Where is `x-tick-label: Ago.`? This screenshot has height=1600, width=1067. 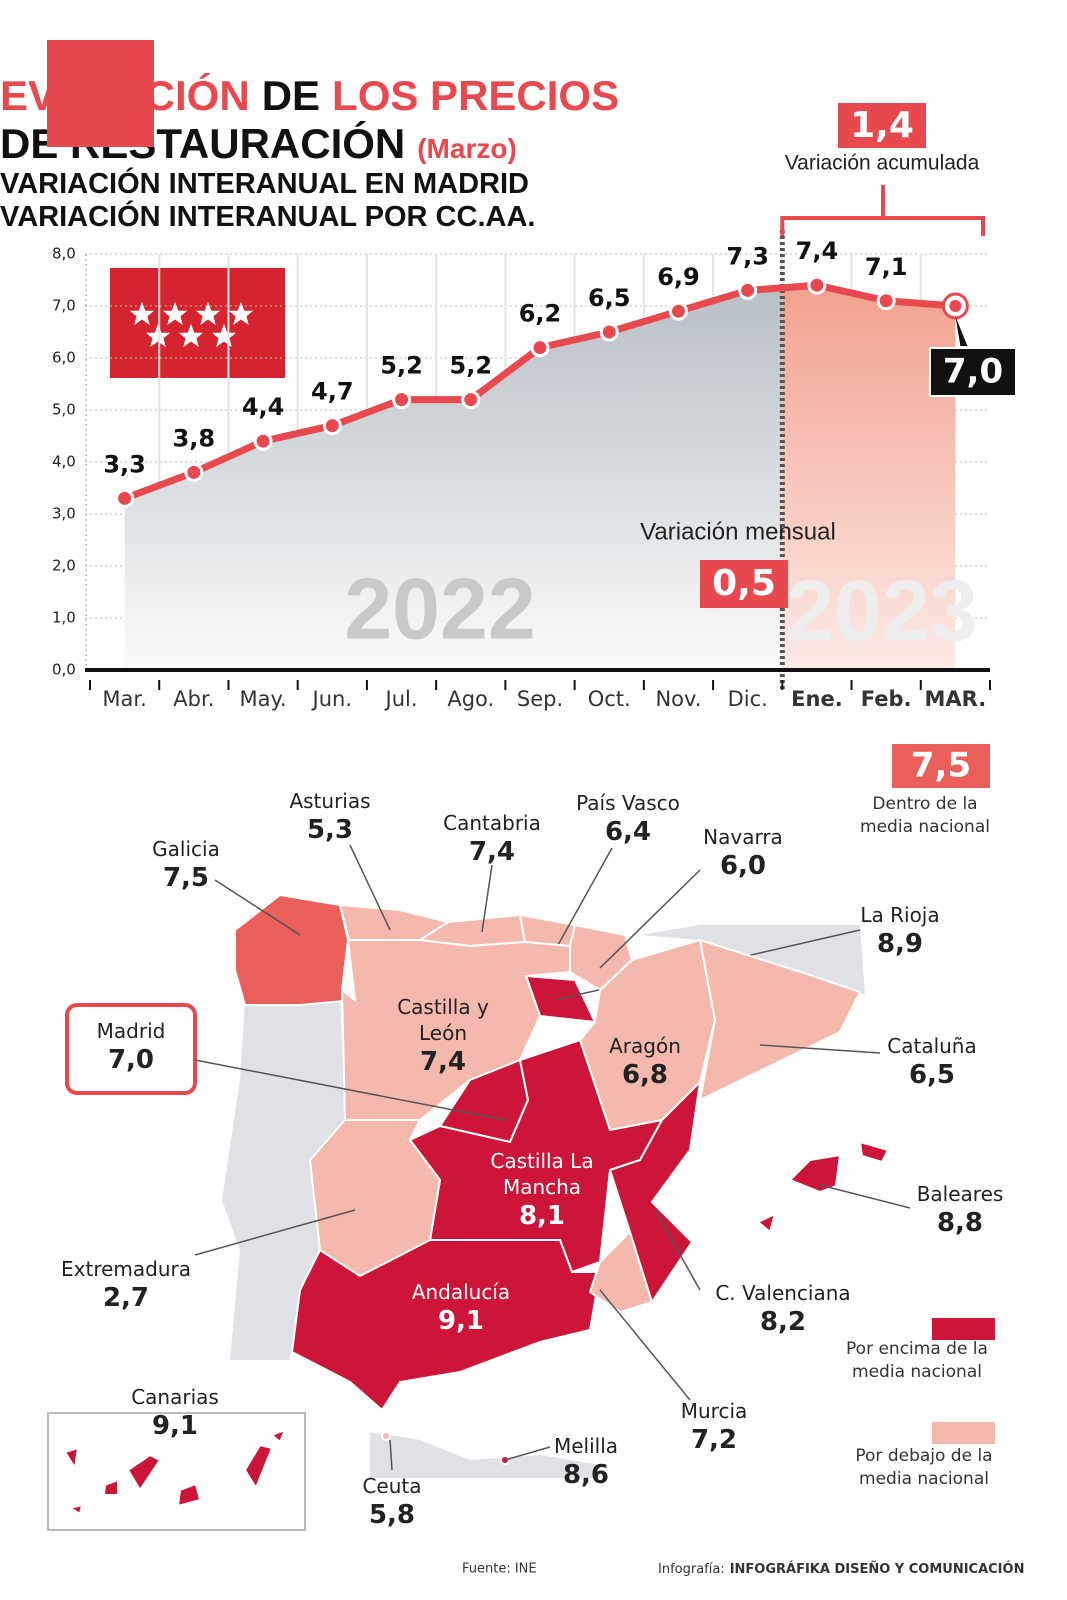
x-tick-label: Ago. is located at coordinates (470, 699).